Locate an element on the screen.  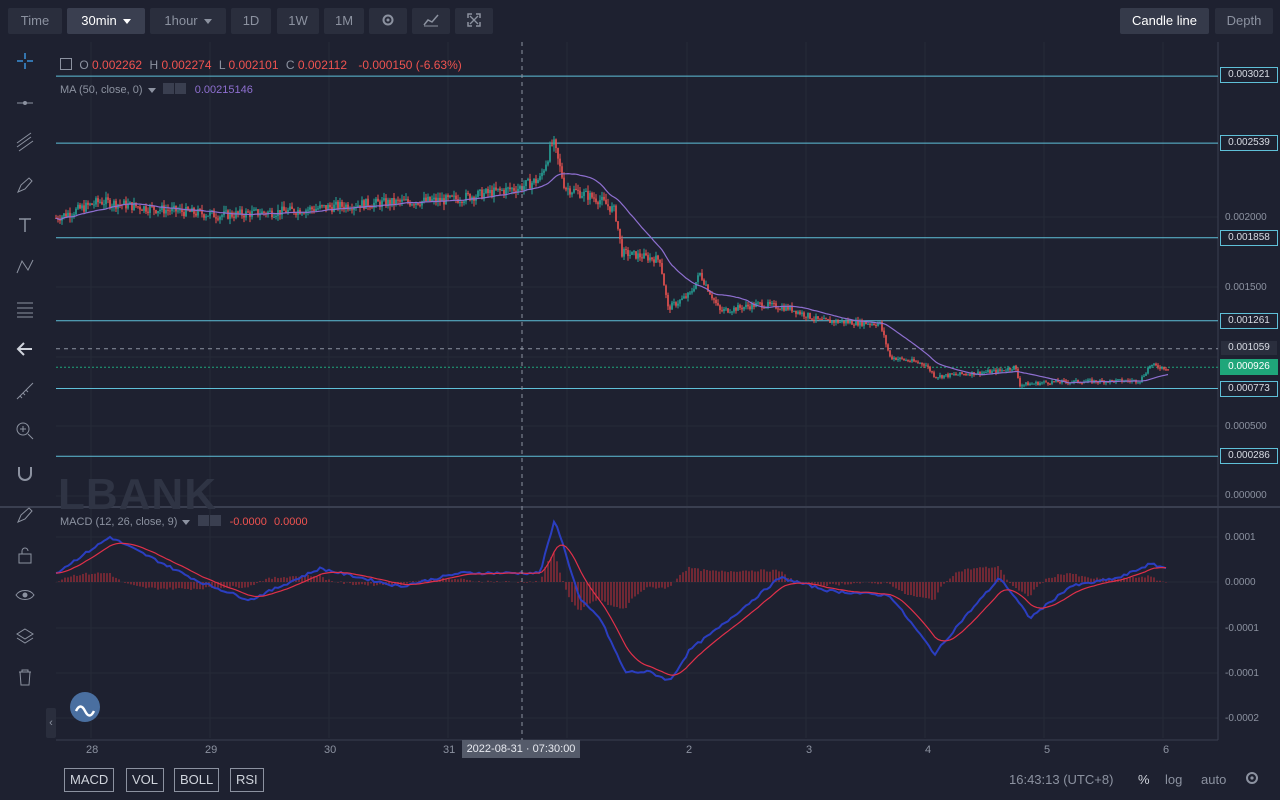
collapse-toolbar-button: ‹ is located at coordinates (51, 723).